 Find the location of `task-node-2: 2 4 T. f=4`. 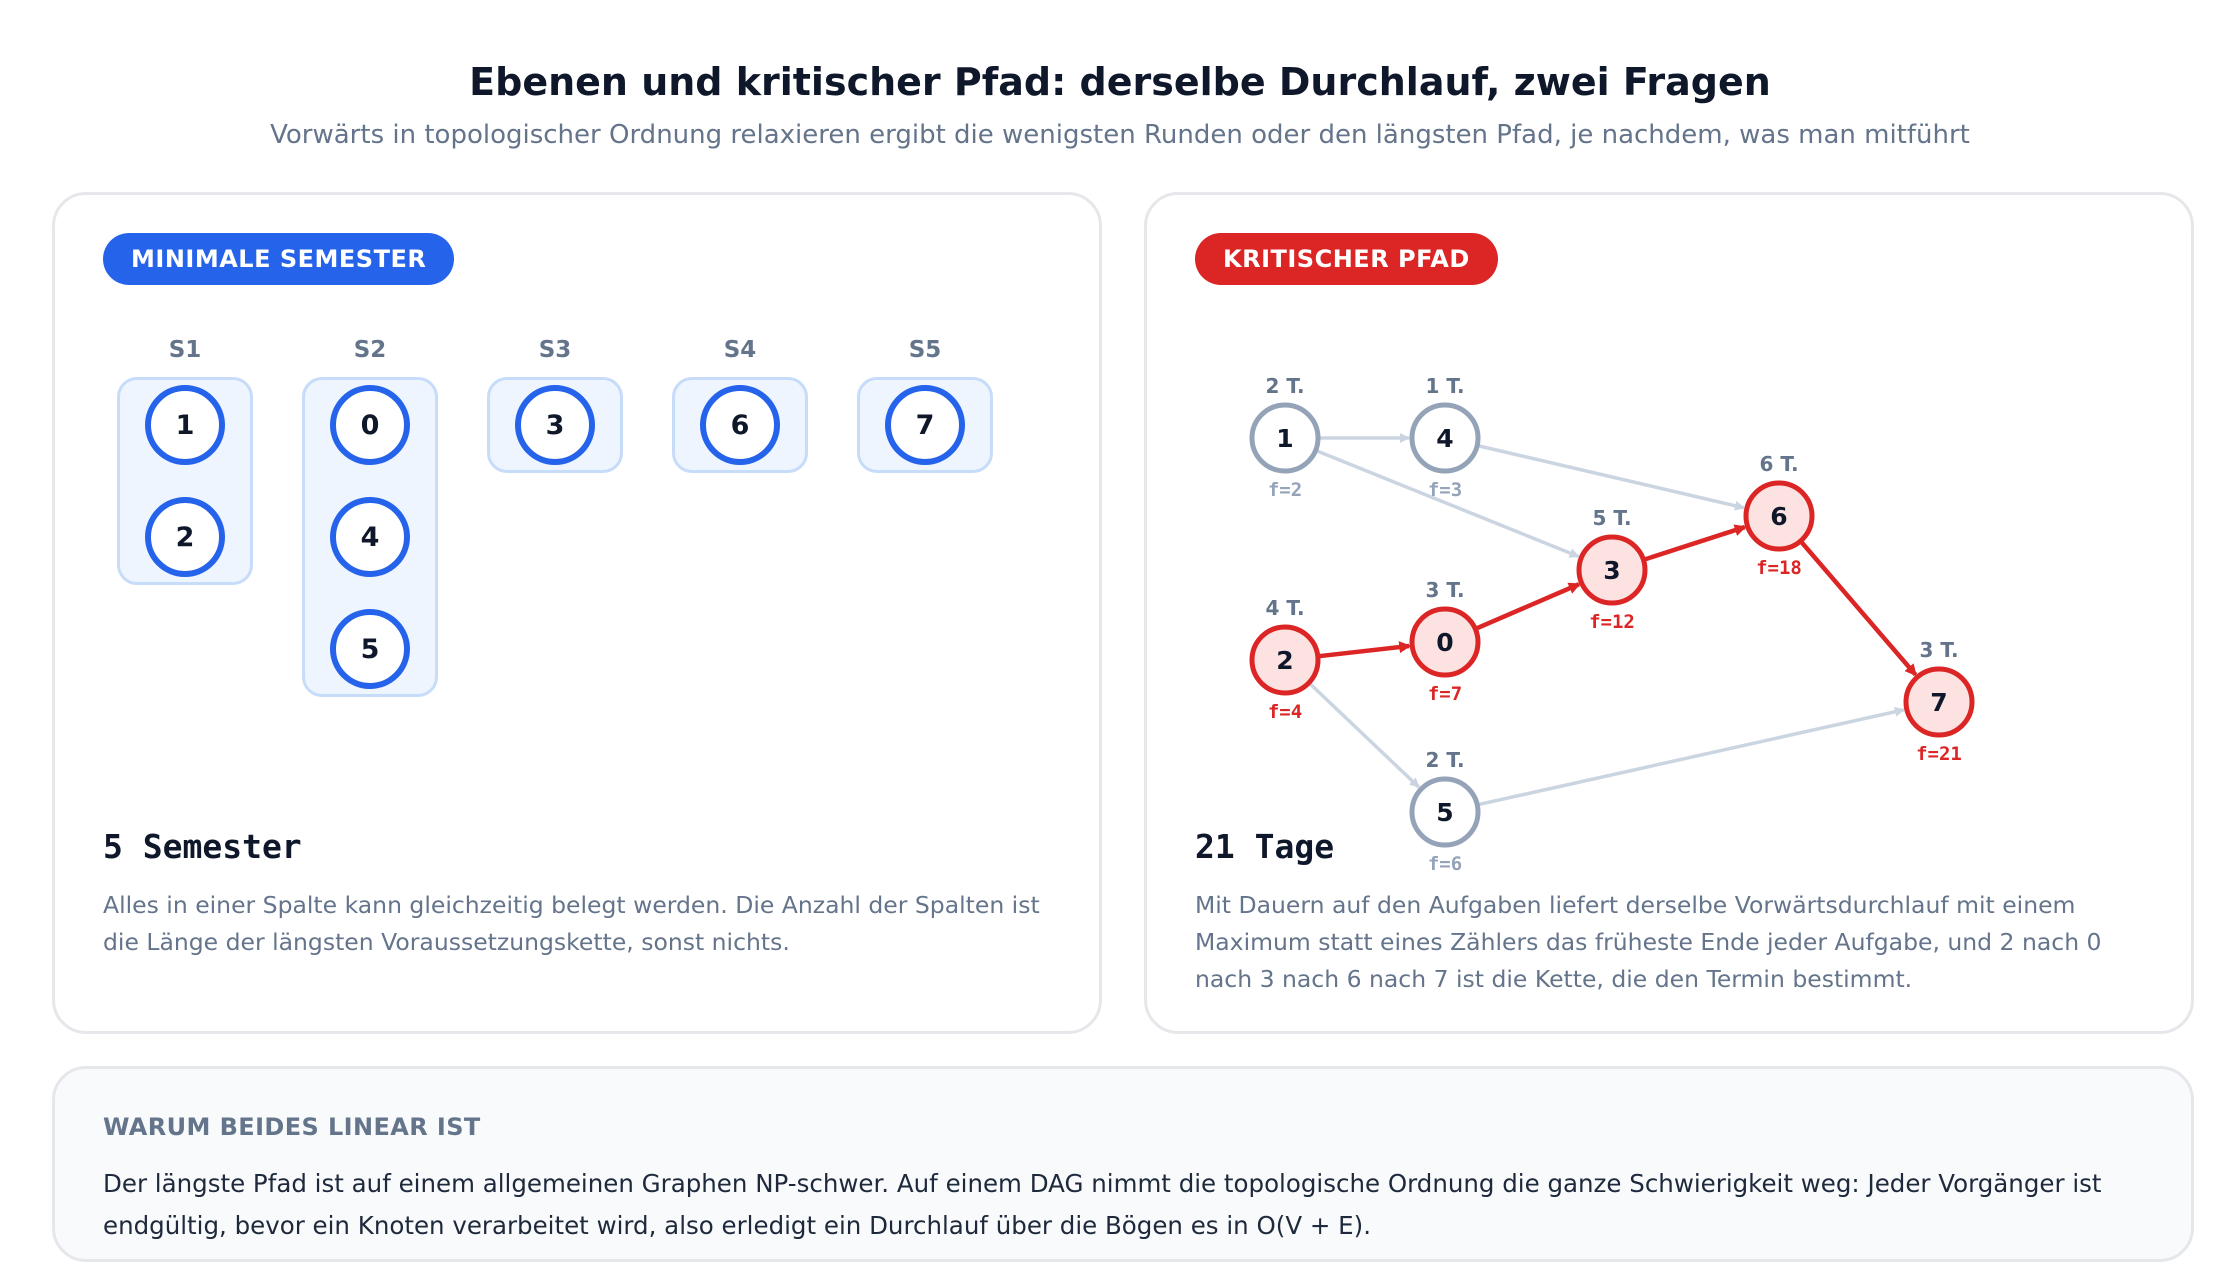

task-node-2: 2 4 T. f=4 is located at coordinates (1285, 659).